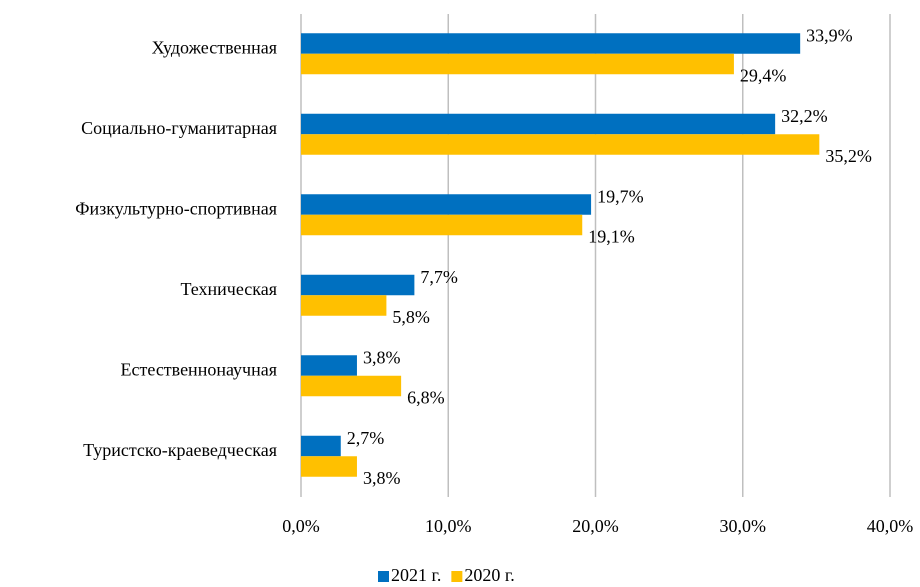  I want to click on value-label: 7,7%, so click(439, 277).